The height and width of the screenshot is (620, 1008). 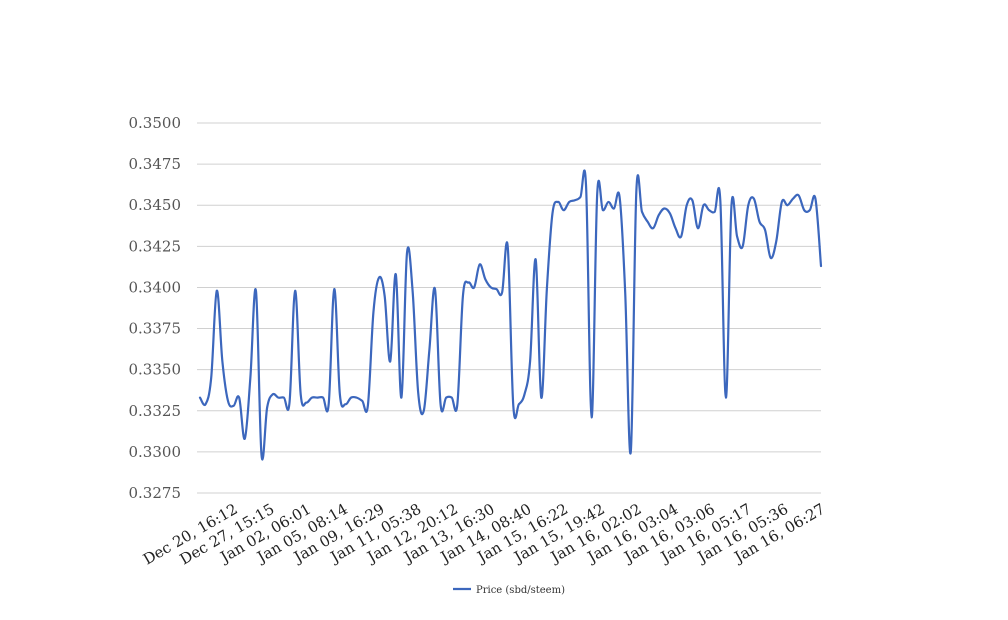 I want to click on legend: Price (sbd/steem), so click(x=509, y=590).